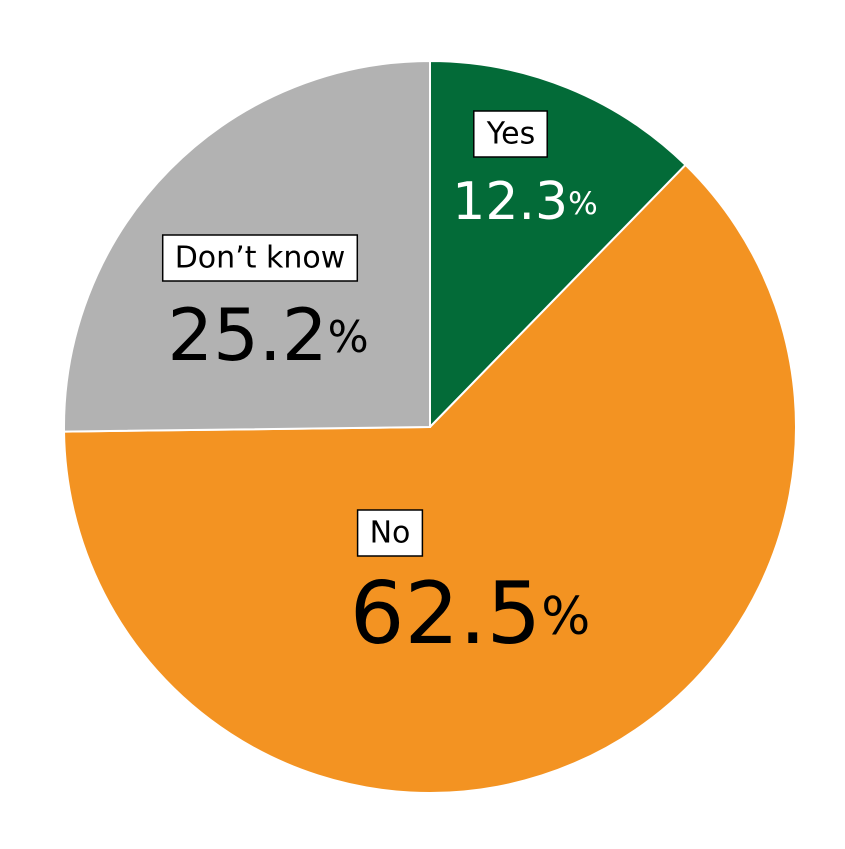 This screenshot has width=845, height=849. What do you see at coordinates (524, 202) in the screenshot?
I see `value-label: 12.3%` at bounding box center [524, 202].